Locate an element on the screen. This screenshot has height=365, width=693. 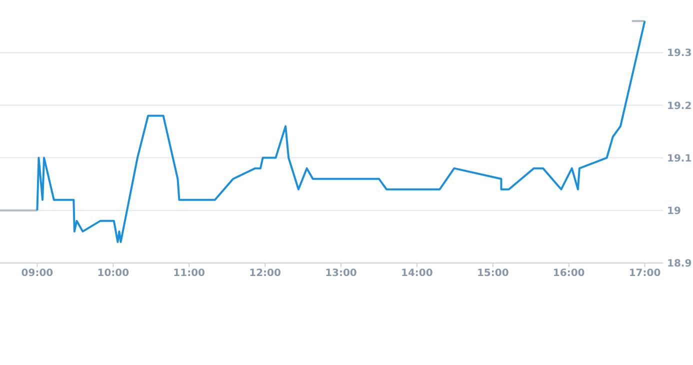
x-tick-label: 09:00 is located at coordinates (37, 274).